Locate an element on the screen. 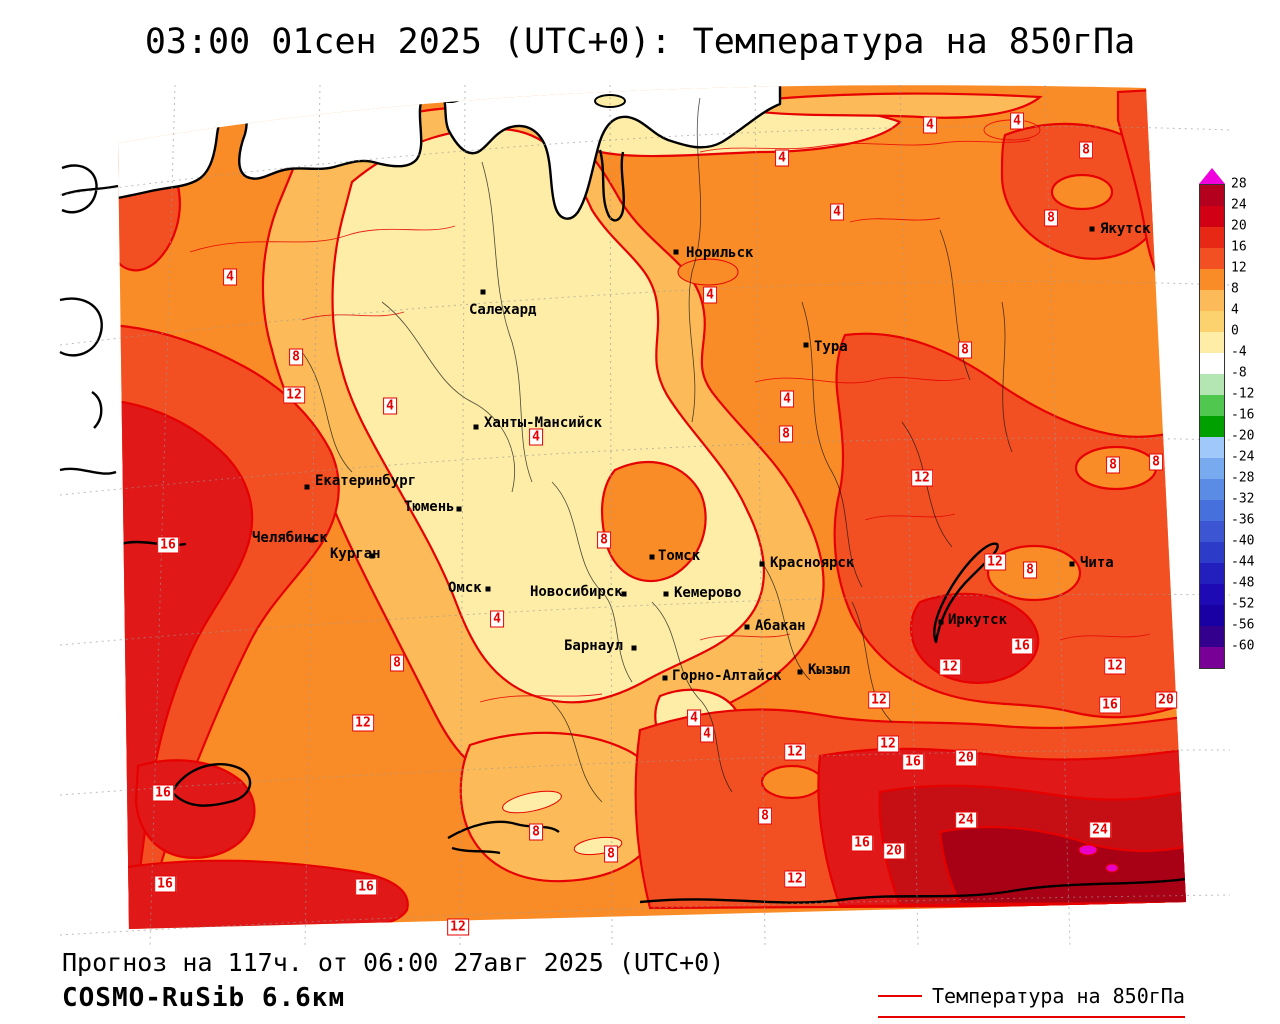  colorbar-tick-label: -52 is located at coordinates (1243, 604).